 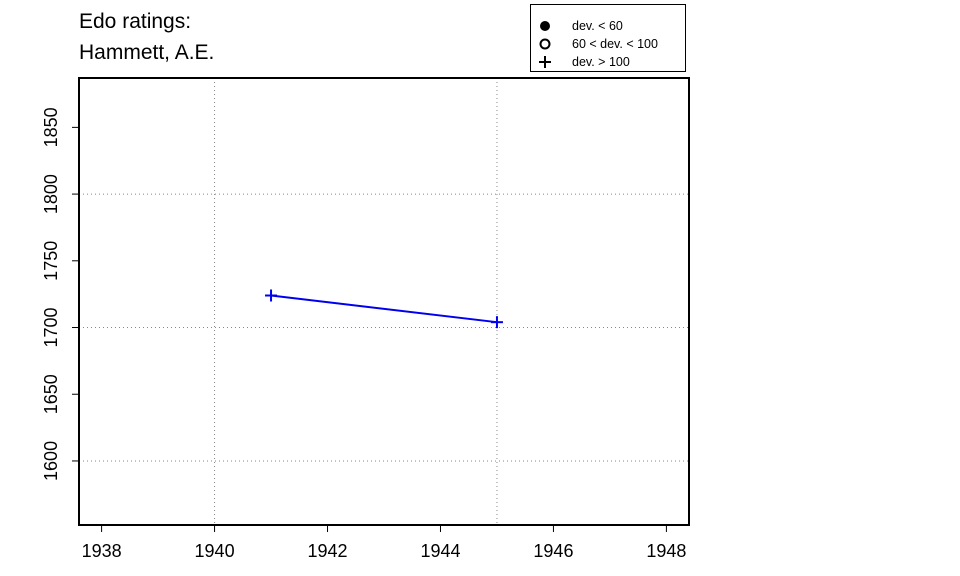 I want to click on chart-title-line-1: Edo ratings:, so click(x=135, y=21).